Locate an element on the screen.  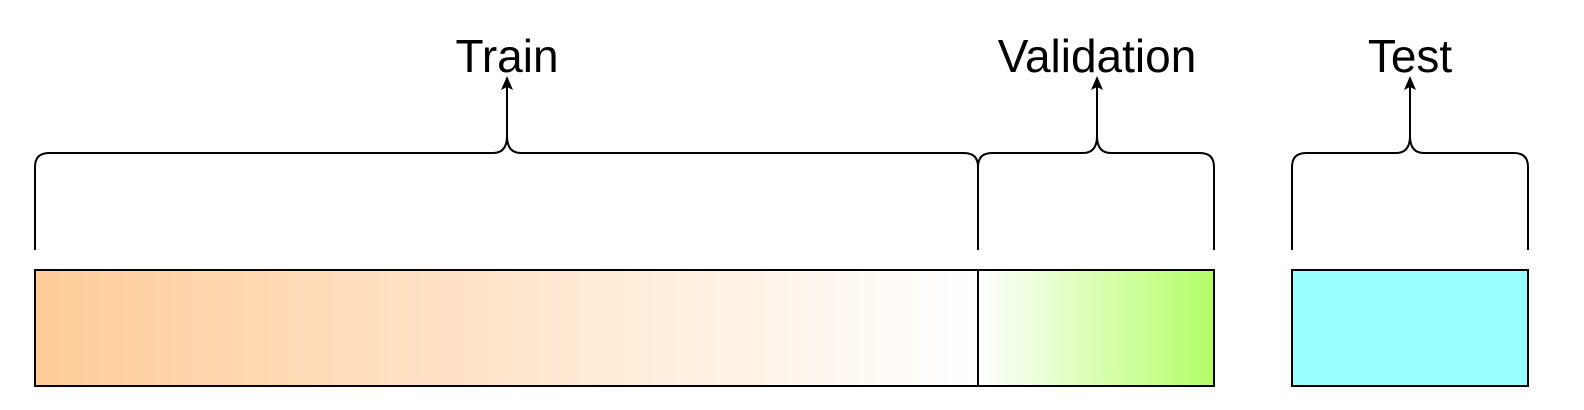
test-arrowhead-icon is located at coordinates (1410, 83).